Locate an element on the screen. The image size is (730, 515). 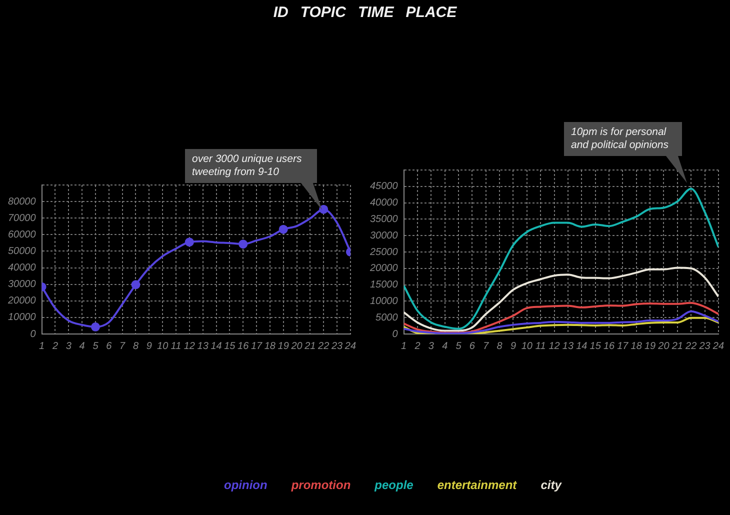
y-tick-label: 5000 is located at coordinates (387, 318).